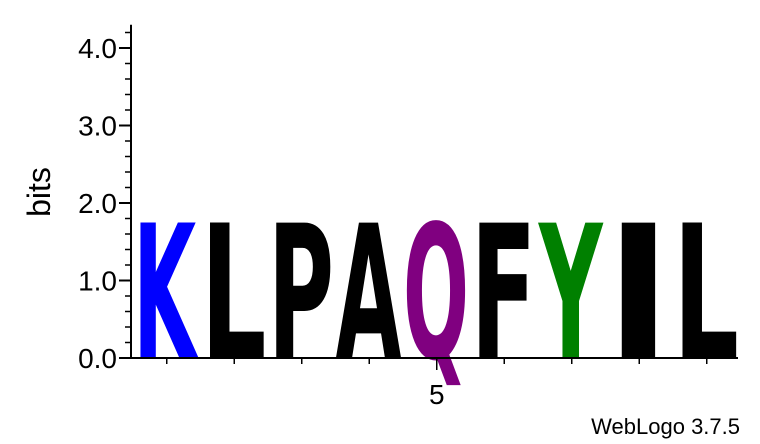  What do you see at coordinates (301, 294) in the screenshot?
I see `logo-letter-p-pos3: P` at bounding box center [301, 294].